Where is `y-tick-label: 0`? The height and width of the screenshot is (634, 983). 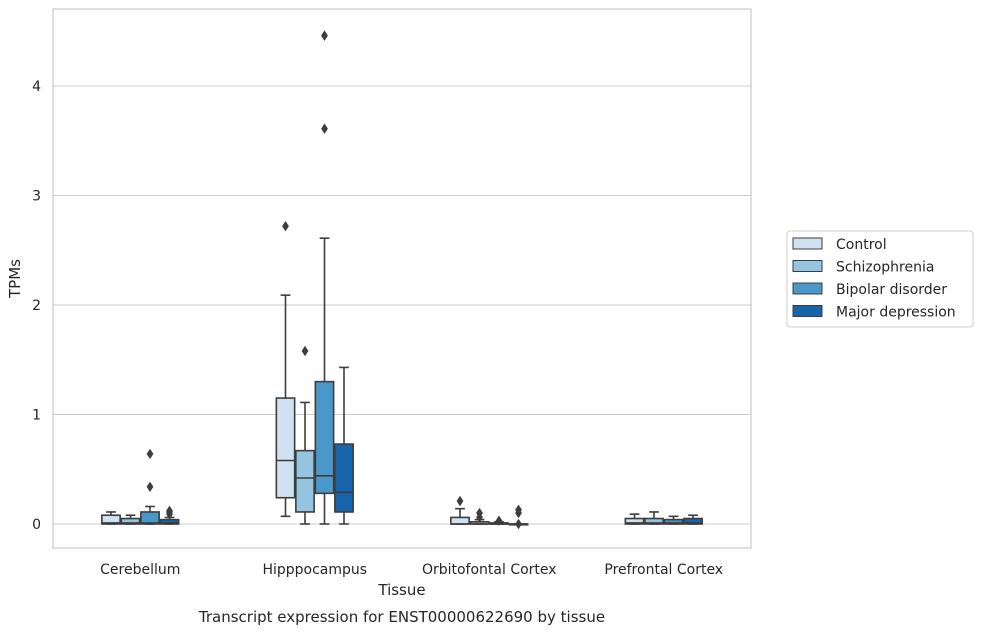 y-tick-label: 0 is located at coordinates (36, 525).